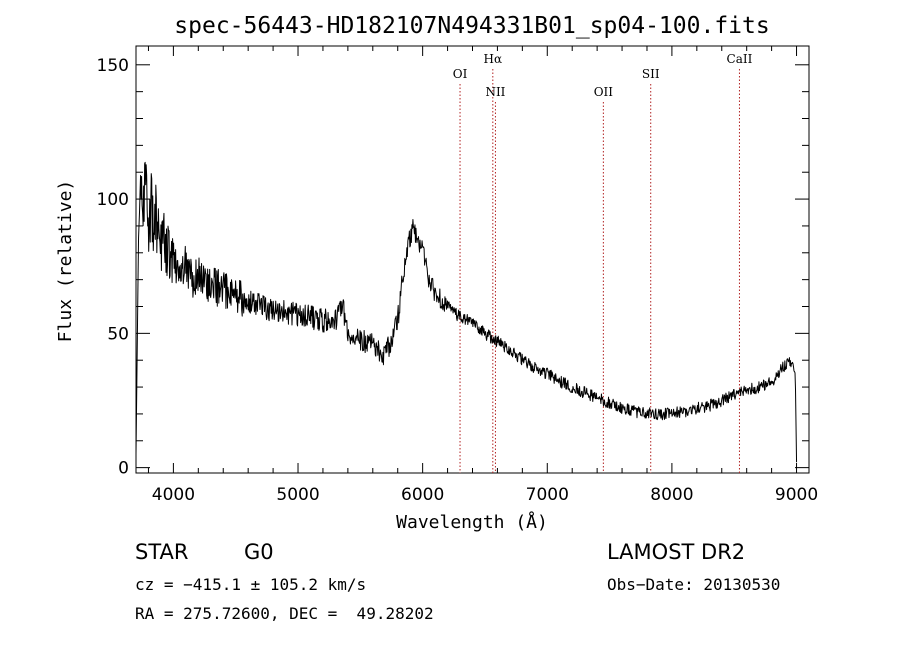  Describe the element at coordinates (250, 584) in the screenshot. I see `redshift-text: cz = −415.1 ± 105.2 km/s` at that location.